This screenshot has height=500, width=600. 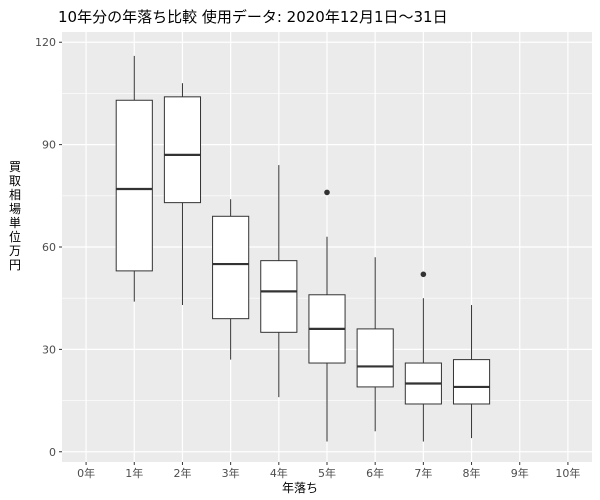 What do you see at coordinates (375, 473) in the screenshot?
I see `x-tick-label: 6年` at bounding box center [375, 473].